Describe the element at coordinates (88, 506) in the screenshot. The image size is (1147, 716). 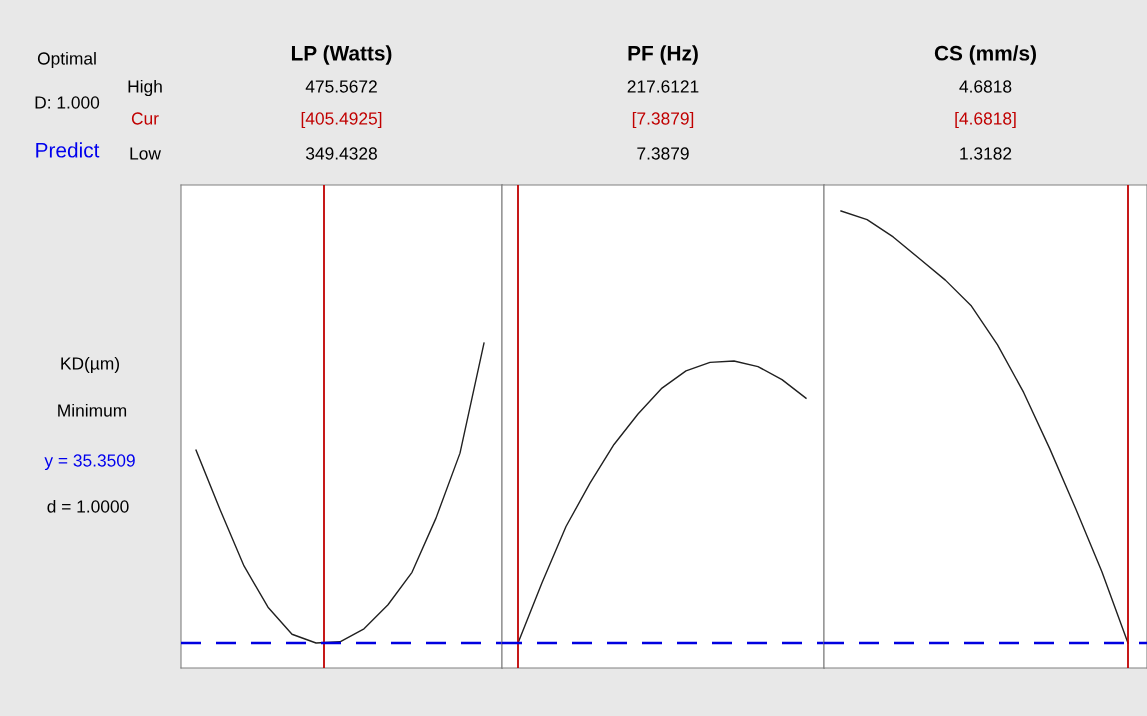
I see `text: d = 1.0000` at that location.